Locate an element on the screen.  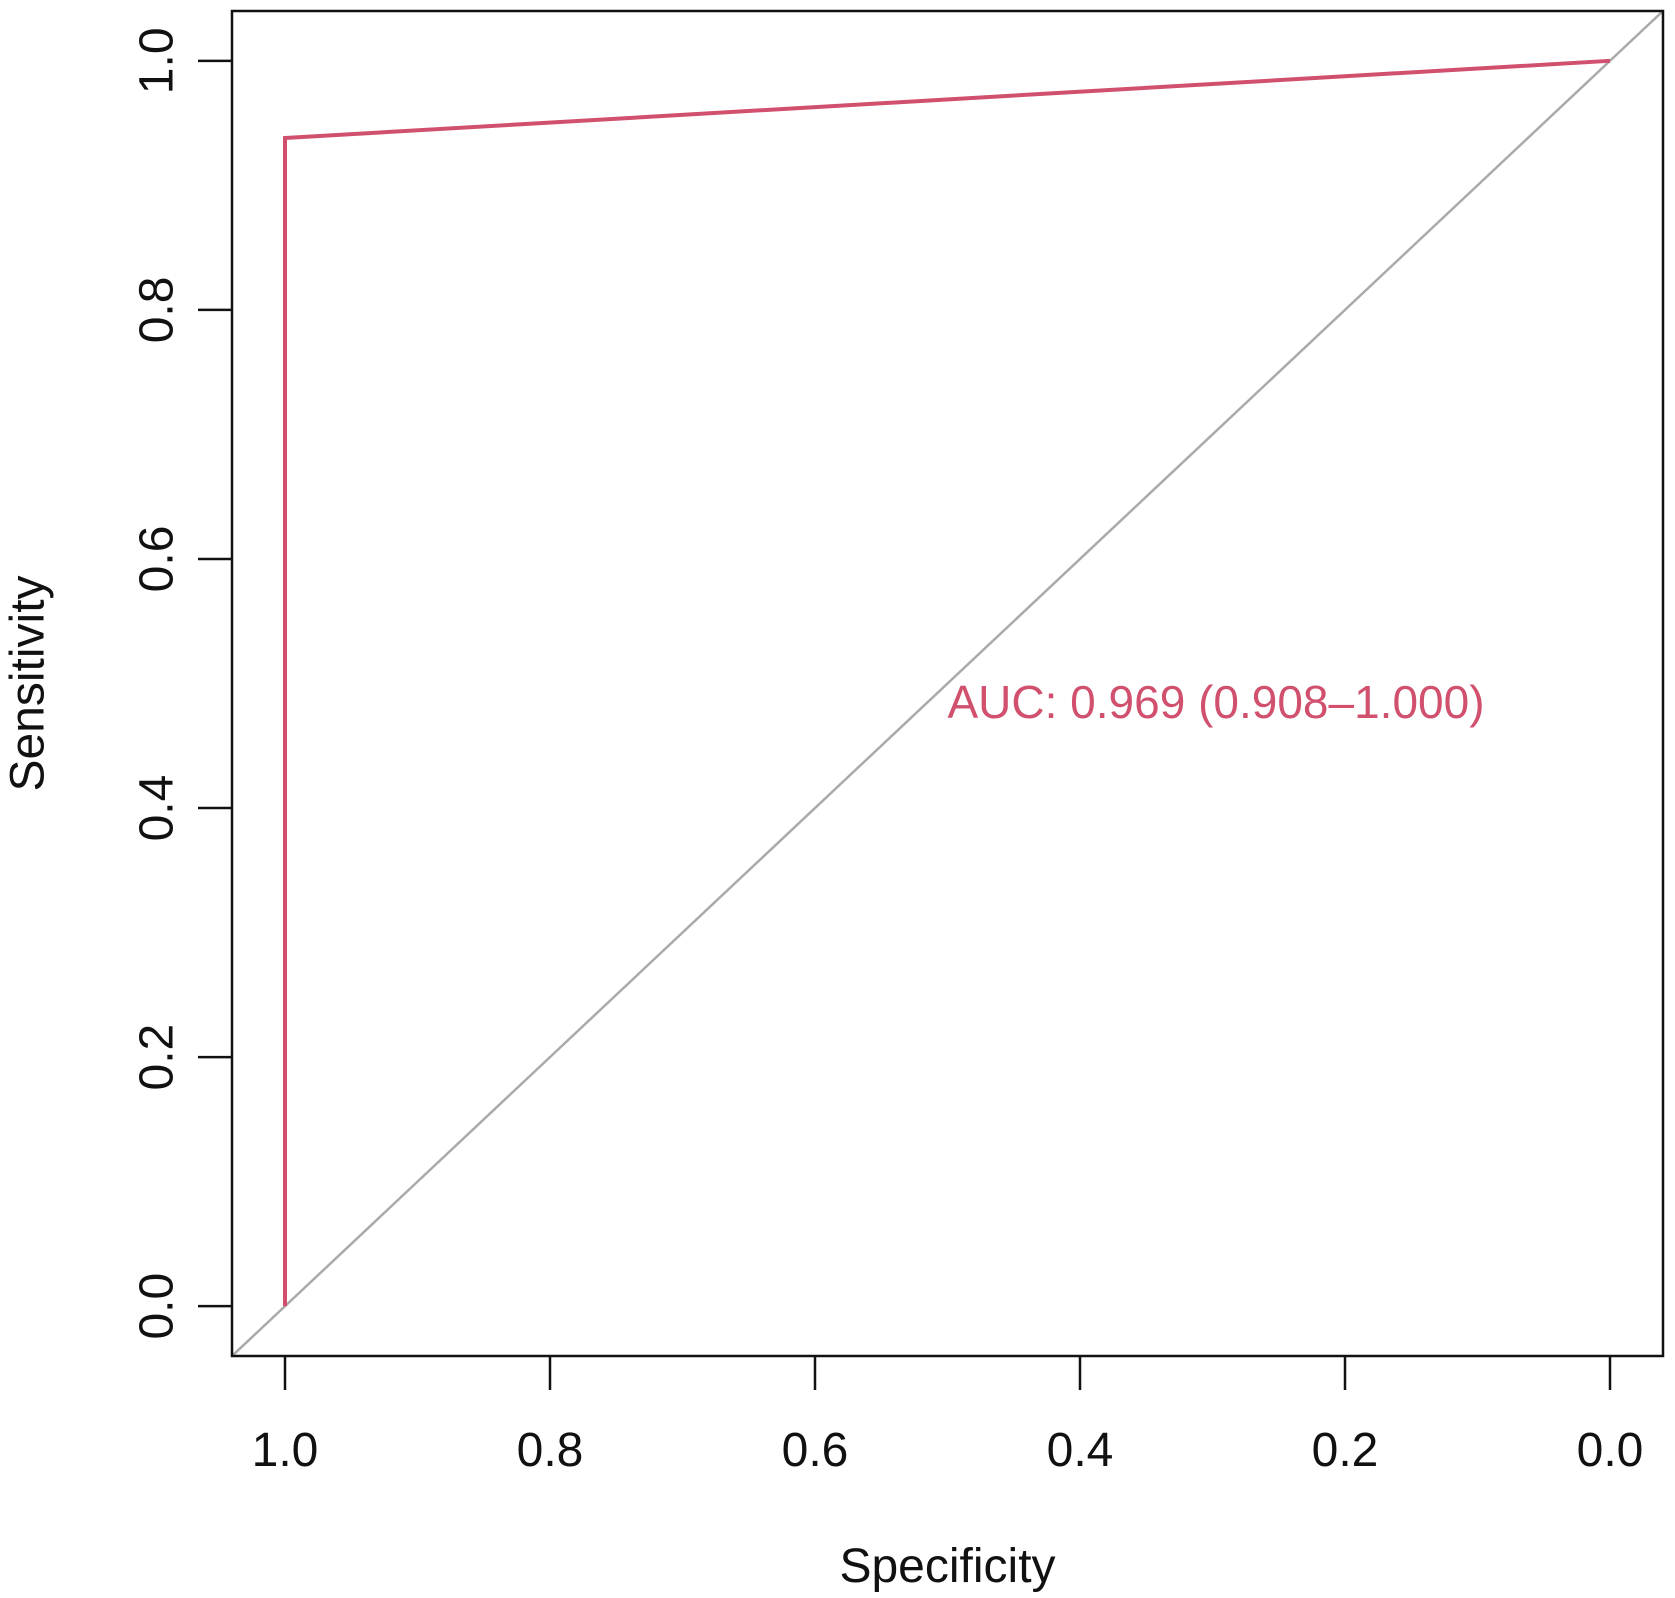
x-tick-label: 0.0 is located at coordinates (1610, 1450).